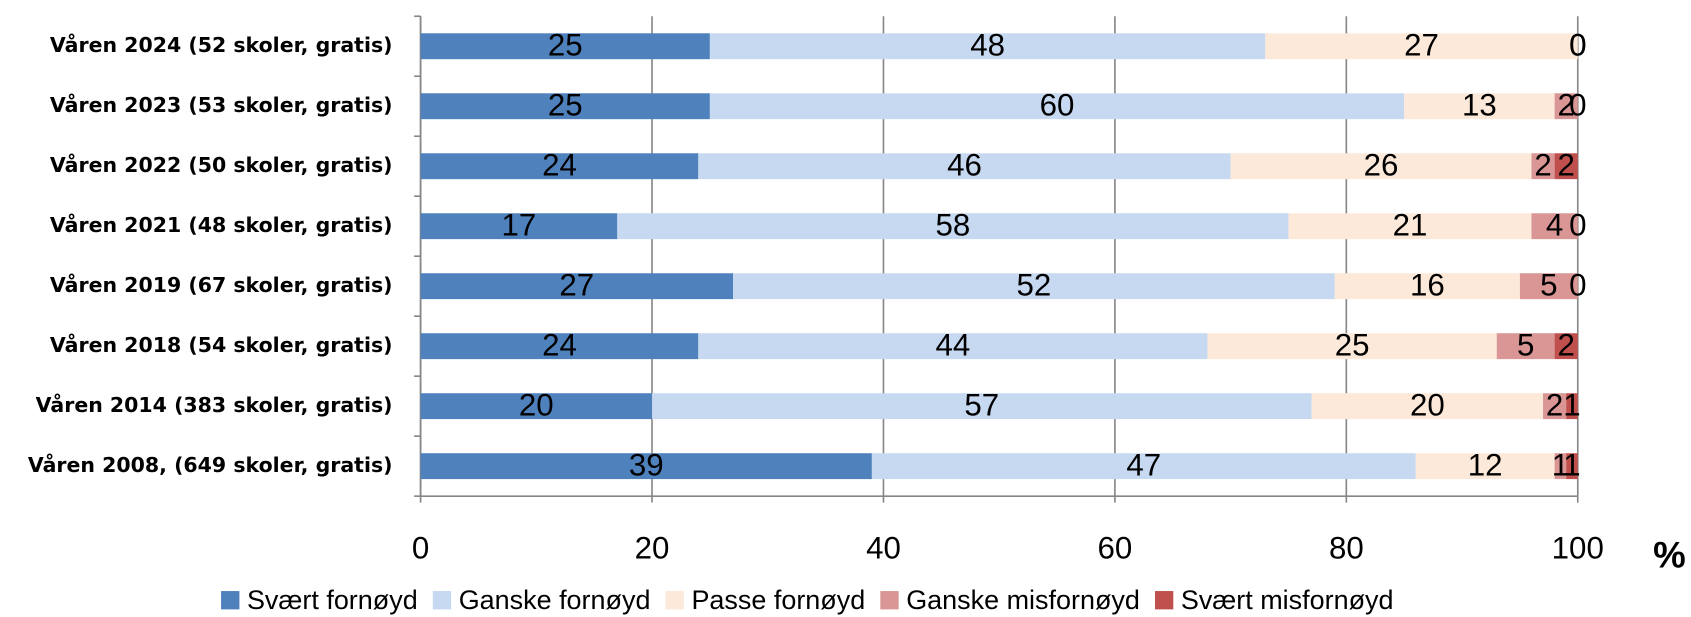 Image resolution: width=1691 pixels, height=617 pixels. What do you see at coordinates (221, 104) in the screenshot?
I see `category-label: Våren 2023 (53 skoler, gratis)` at bounding box center [221, 104].